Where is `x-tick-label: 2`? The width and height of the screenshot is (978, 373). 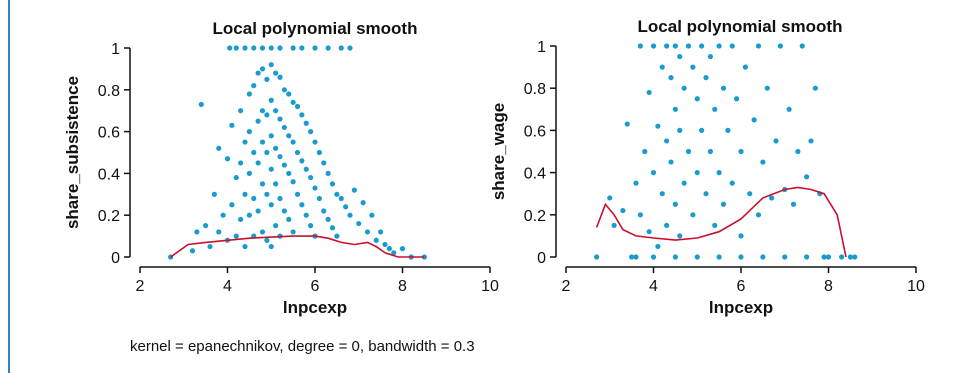
x-tick-label: 2 is located at coordinates (566, 286).